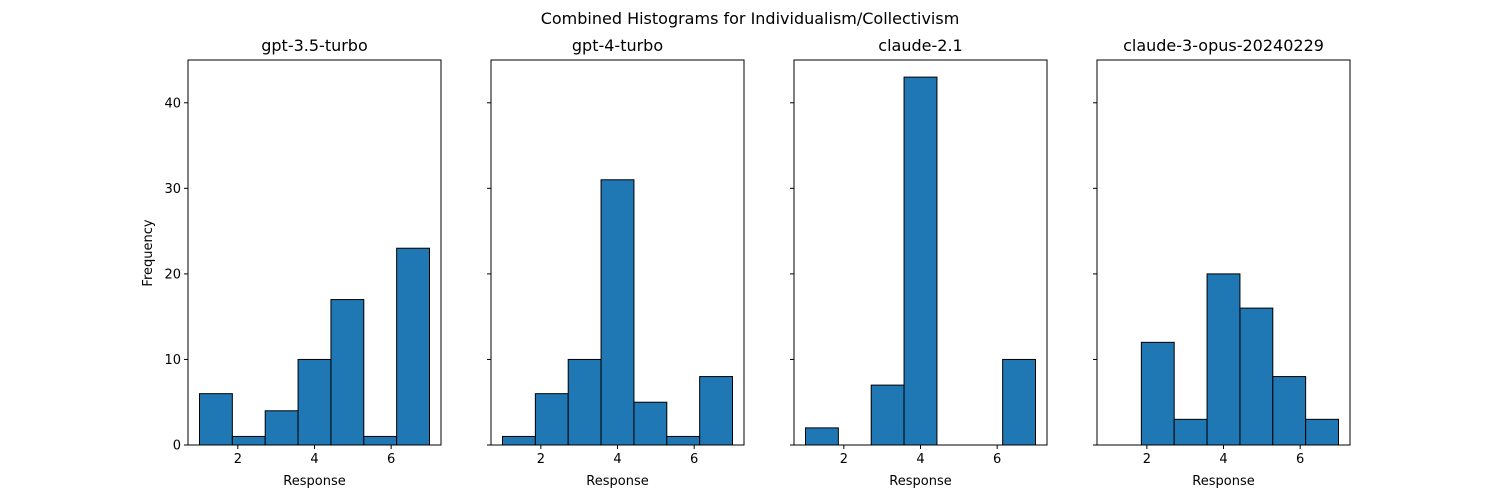 This screenshot has width=1500, height=504. Describe the element at coordinates (172, 360) in the screenshot. I see `y-tick-label: 10` at that location.